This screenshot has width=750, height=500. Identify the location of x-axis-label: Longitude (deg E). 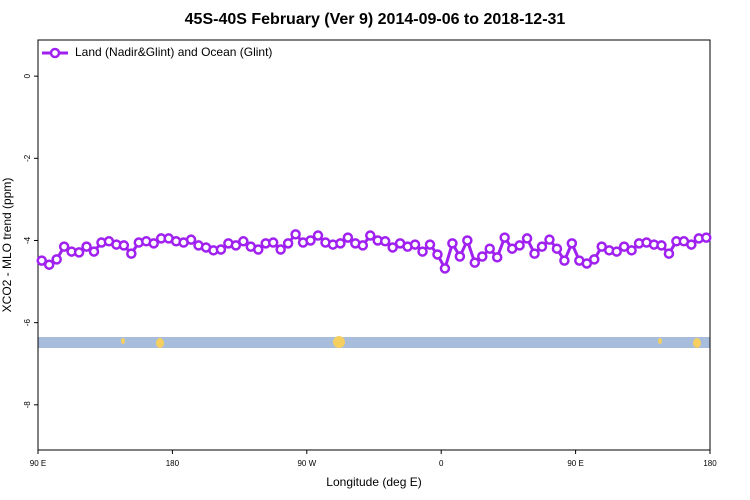
(373, 482).